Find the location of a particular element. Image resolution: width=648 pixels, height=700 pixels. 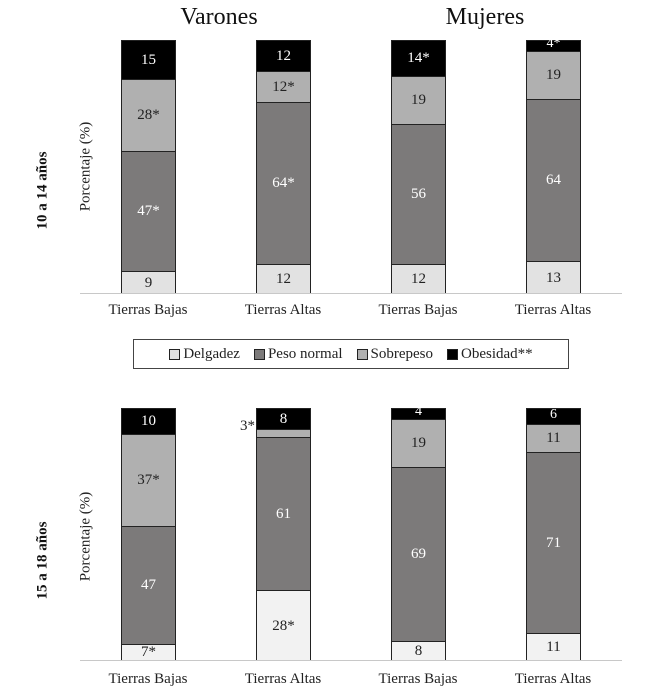

segment-obesidad: 8 is located at coordinates (283, 419).